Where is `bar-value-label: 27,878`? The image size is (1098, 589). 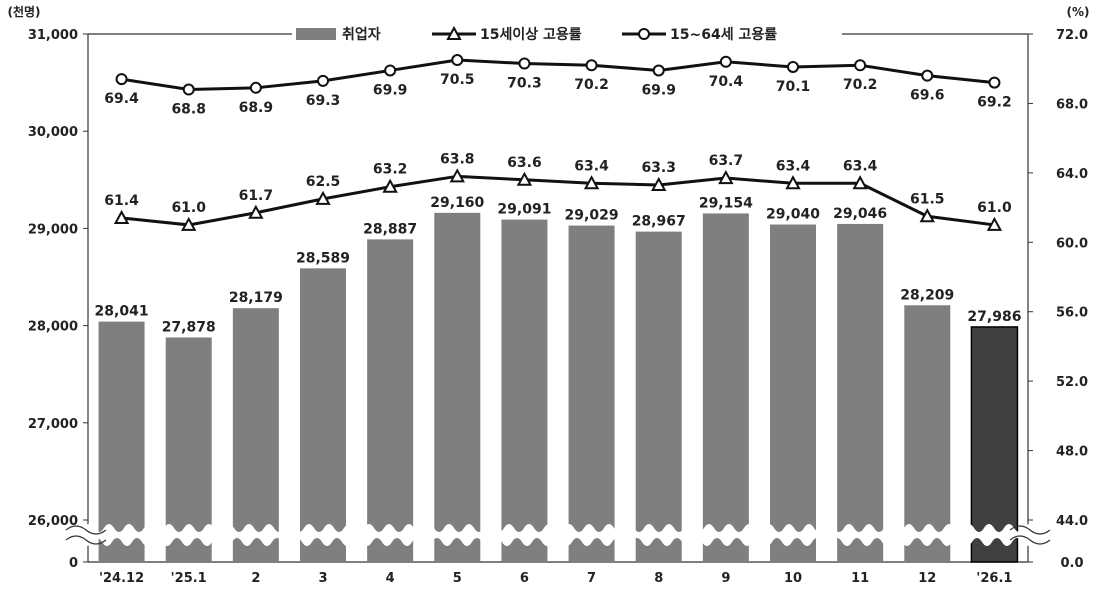
bar-value-label: 27,878 is located at coordinates (189, 327).